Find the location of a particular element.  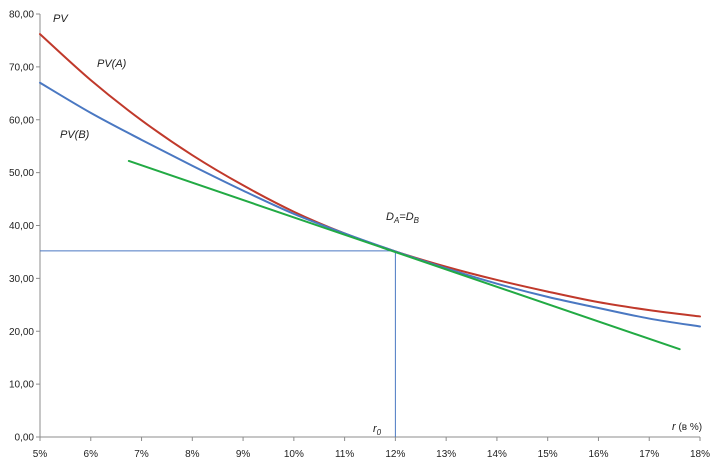

x-tick-label: 14% is located at coordinates (497, 454).